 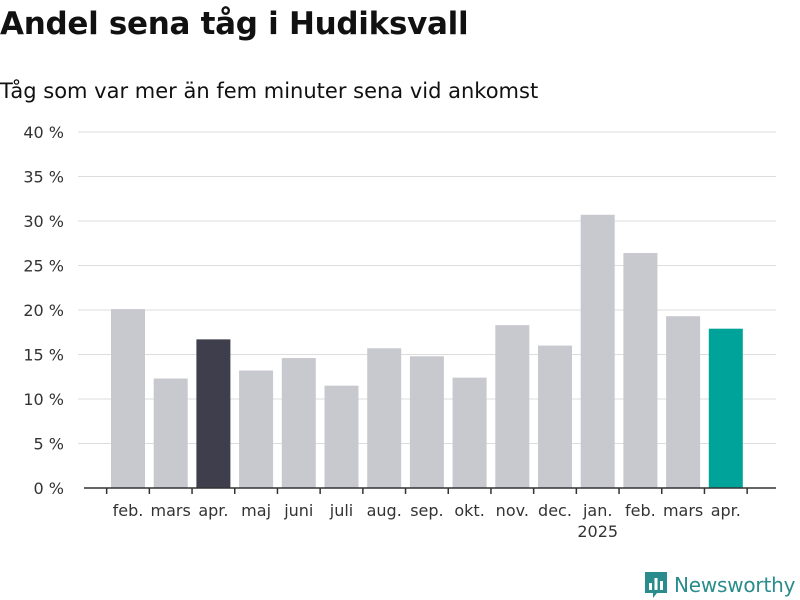 What do you see at coordinates (49, 444) in the screenshot?
I see `y-tick-label: 5 %` at bounding box center [49, 444].